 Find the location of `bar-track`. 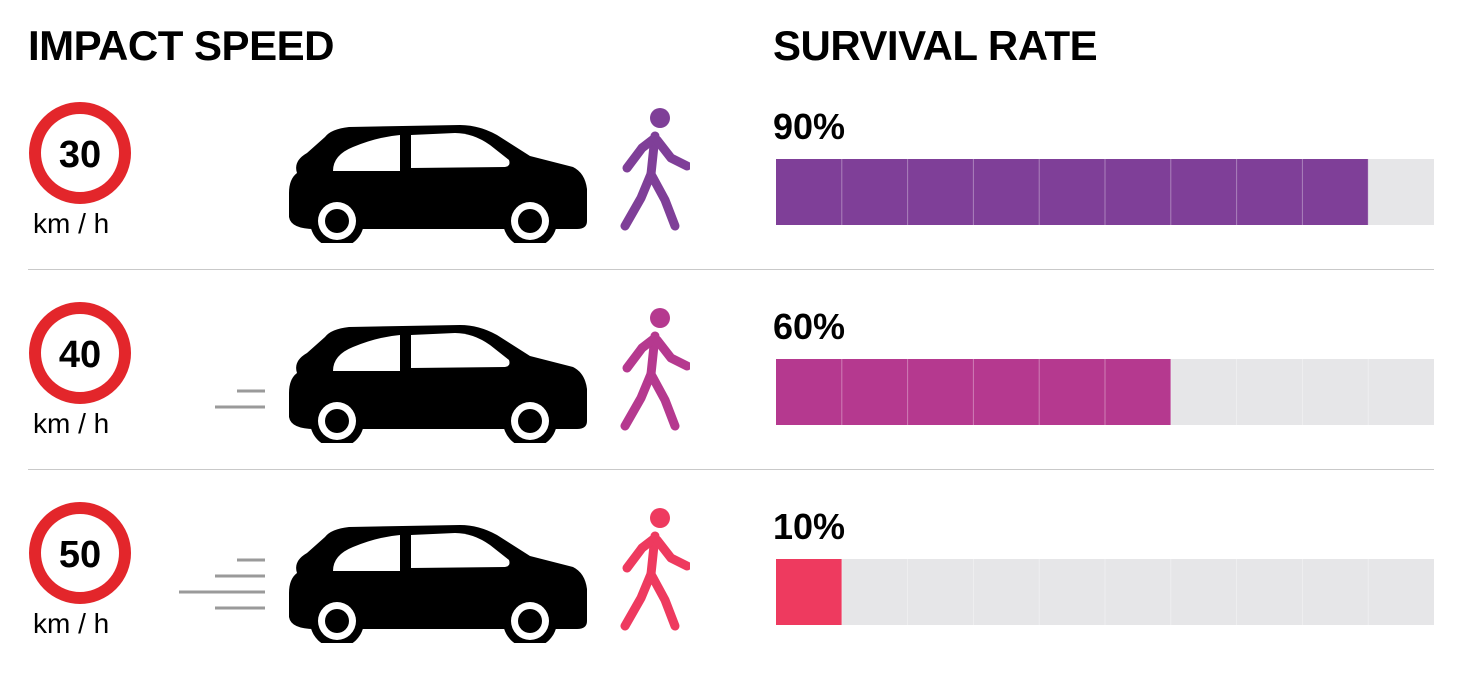

bar-track is located at coordinates (1105, 592).